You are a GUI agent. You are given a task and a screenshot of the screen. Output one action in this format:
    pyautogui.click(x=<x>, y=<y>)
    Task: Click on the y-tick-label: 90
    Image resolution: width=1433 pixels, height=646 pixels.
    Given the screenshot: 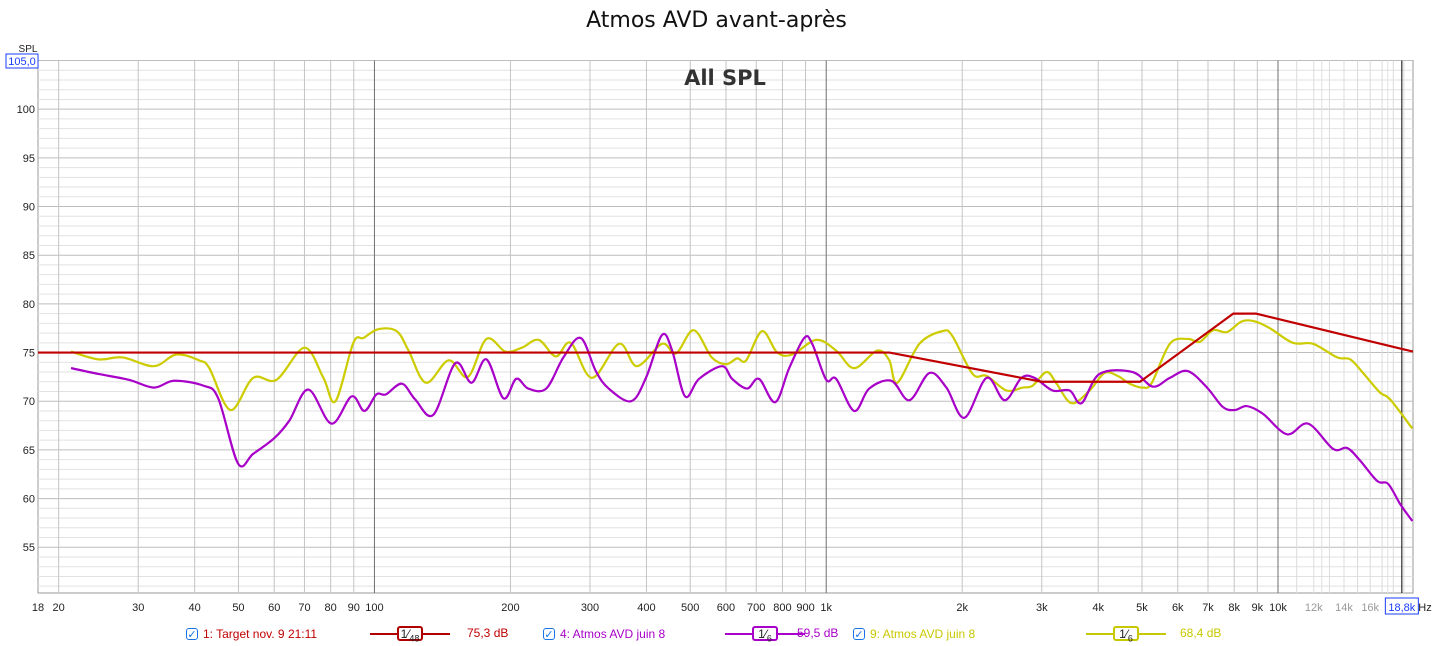 What is the action you would take?
    pyautogui.click(x=29, y=208)
    